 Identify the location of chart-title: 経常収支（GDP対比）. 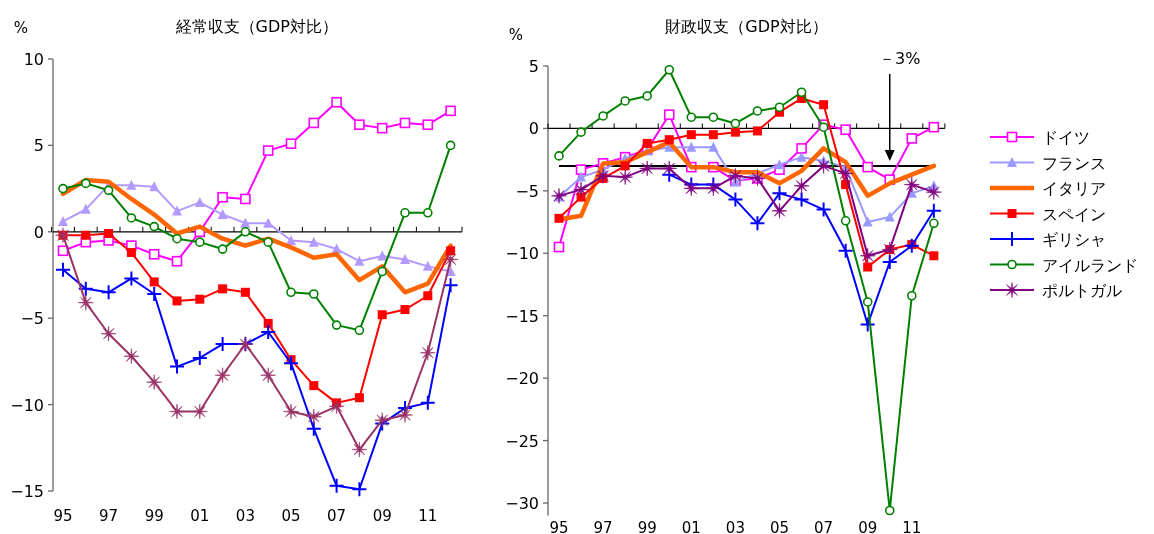
(256, 26).